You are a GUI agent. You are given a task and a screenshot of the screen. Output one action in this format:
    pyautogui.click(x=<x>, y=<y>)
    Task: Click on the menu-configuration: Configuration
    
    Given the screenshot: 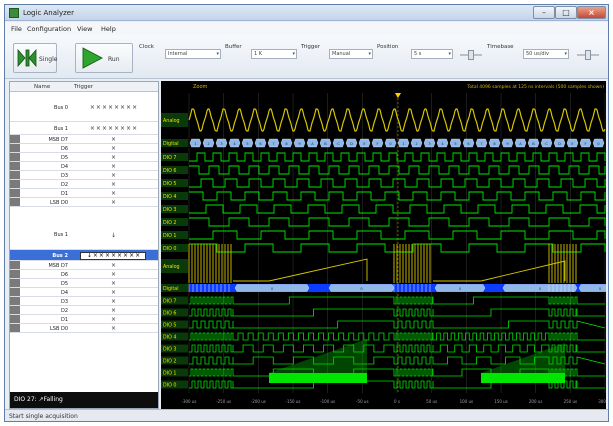 What is the action you would take?
    pyautogui.click(x=49, y=29)
    